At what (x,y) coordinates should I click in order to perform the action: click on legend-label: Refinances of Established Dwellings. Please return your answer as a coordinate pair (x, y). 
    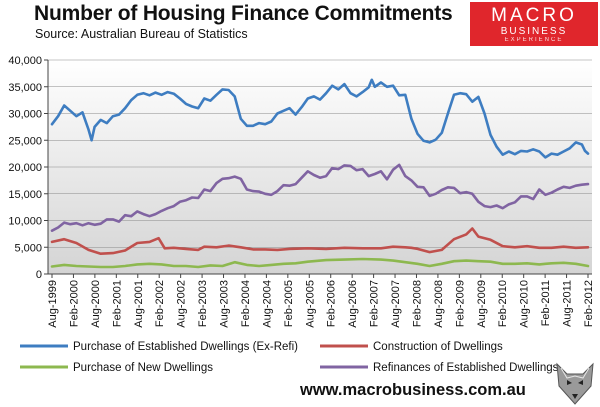
    Looking at the image, I should click on (466, 368).